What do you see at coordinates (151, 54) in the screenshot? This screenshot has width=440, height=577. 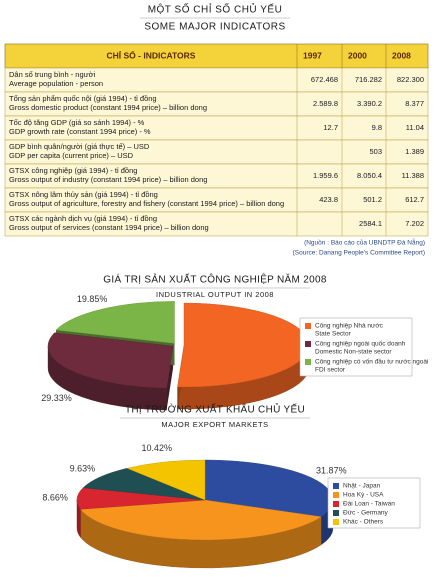 I see `table-header-cell: CHỈ SỐ - INDICATORS` at bounding box center [151, 54].